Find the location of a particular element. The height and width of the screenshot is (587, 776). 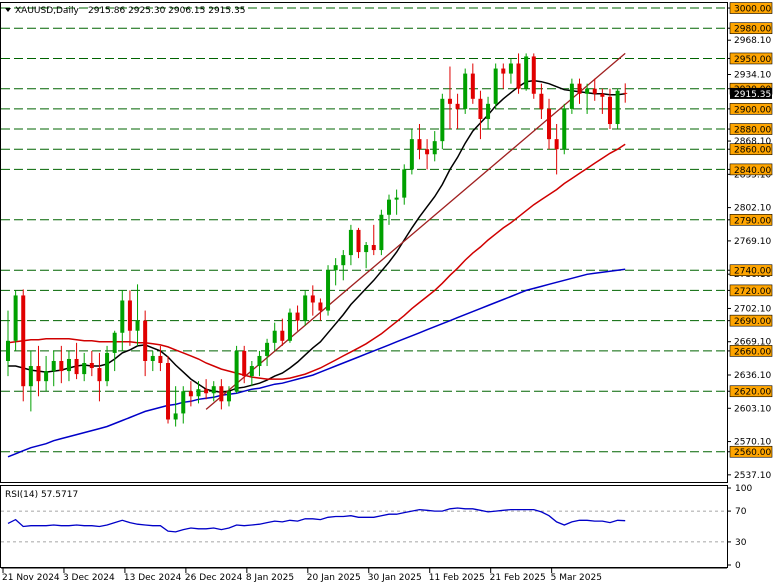

price-tick-label: 2835.10 is located at coordinates (752, 175).